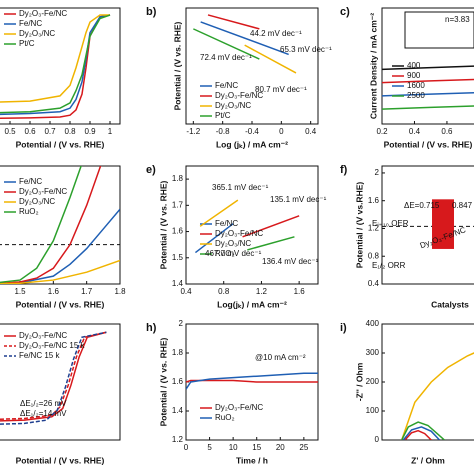  I want to click on annotation: ΔE=0.715, so click(422, 205).